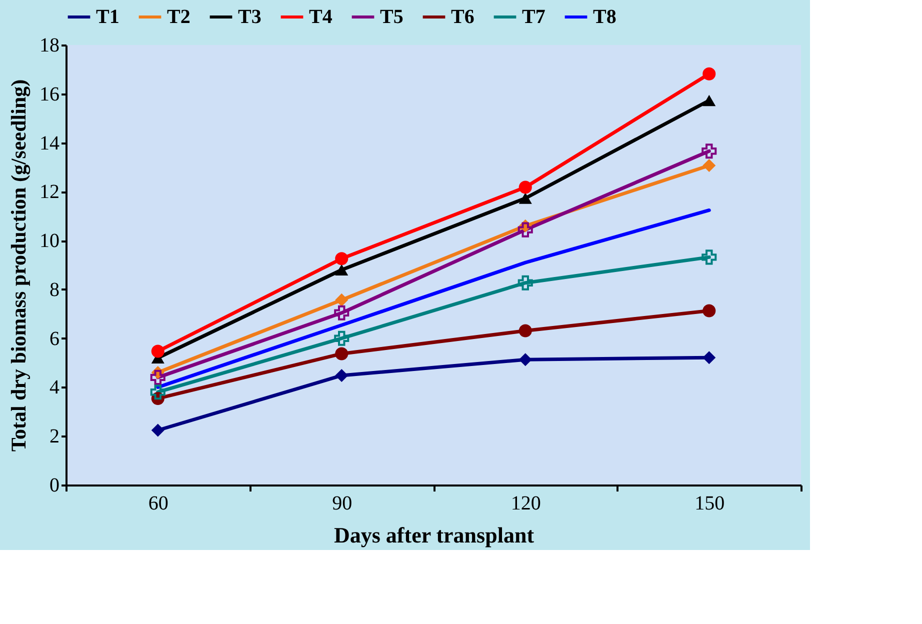 This screenshot has width=922, height=624. Describe the element at coordinates (250, 17) in the screenshot. I see `legend-label: T3` at that location.